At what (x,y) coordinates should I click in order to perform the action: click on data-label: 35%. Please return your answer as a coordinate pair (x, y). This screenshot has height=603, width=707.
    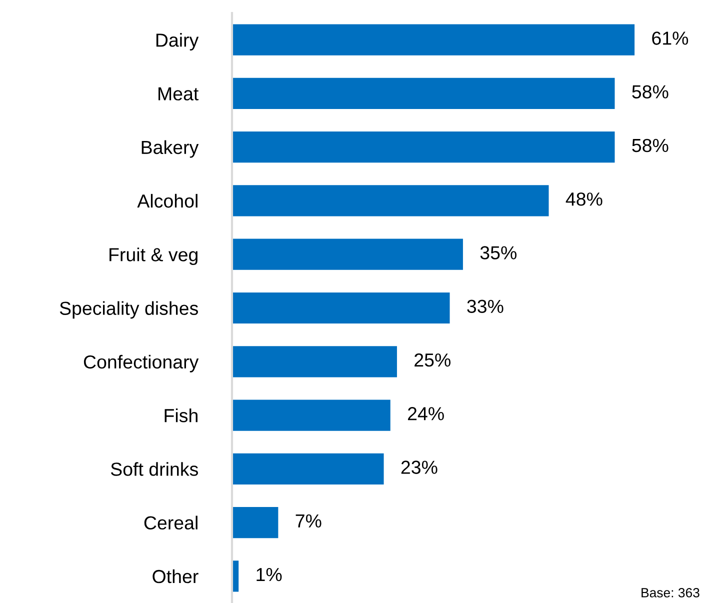
    Looking at the image, I should click on (498, 253).